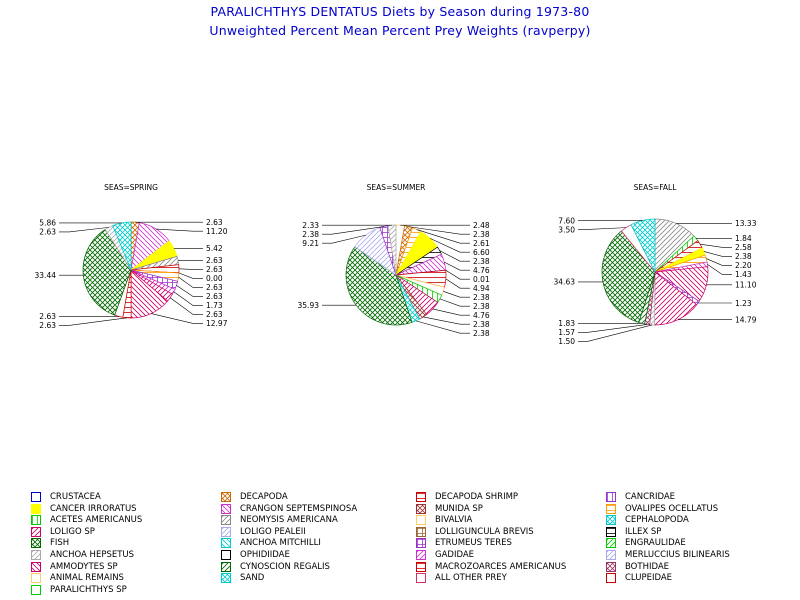 This screenshot has width=800, height=600. What do you see at coordinates (217, 323) in the screenshot?
I see `slice-value-label: 12.97` at bounding box center [217, 323].